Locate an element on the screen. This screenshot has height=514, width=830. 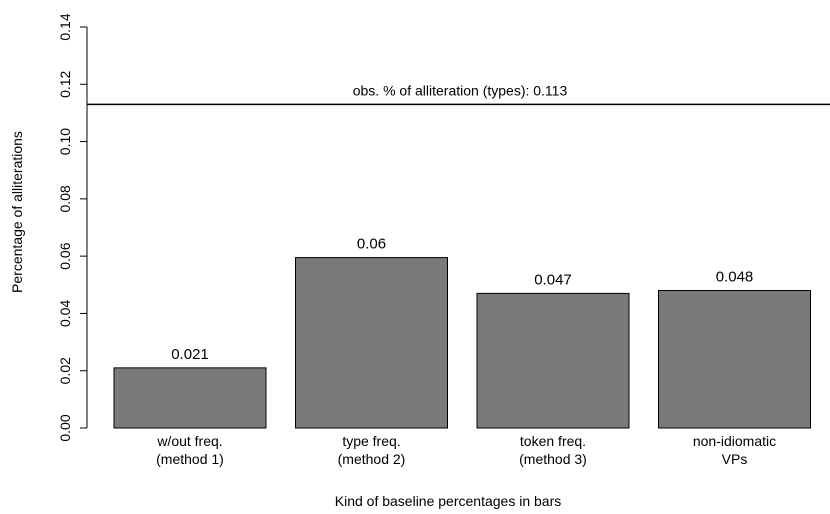
bar-value-label: 0.021 is located at coordinates (190, 354).